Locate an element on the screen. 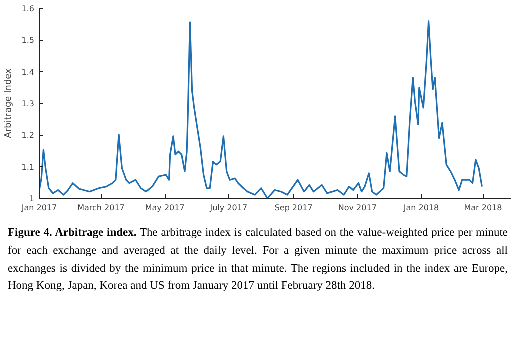  x-tick-label: March 2017 is located at coordinates (101, 208).